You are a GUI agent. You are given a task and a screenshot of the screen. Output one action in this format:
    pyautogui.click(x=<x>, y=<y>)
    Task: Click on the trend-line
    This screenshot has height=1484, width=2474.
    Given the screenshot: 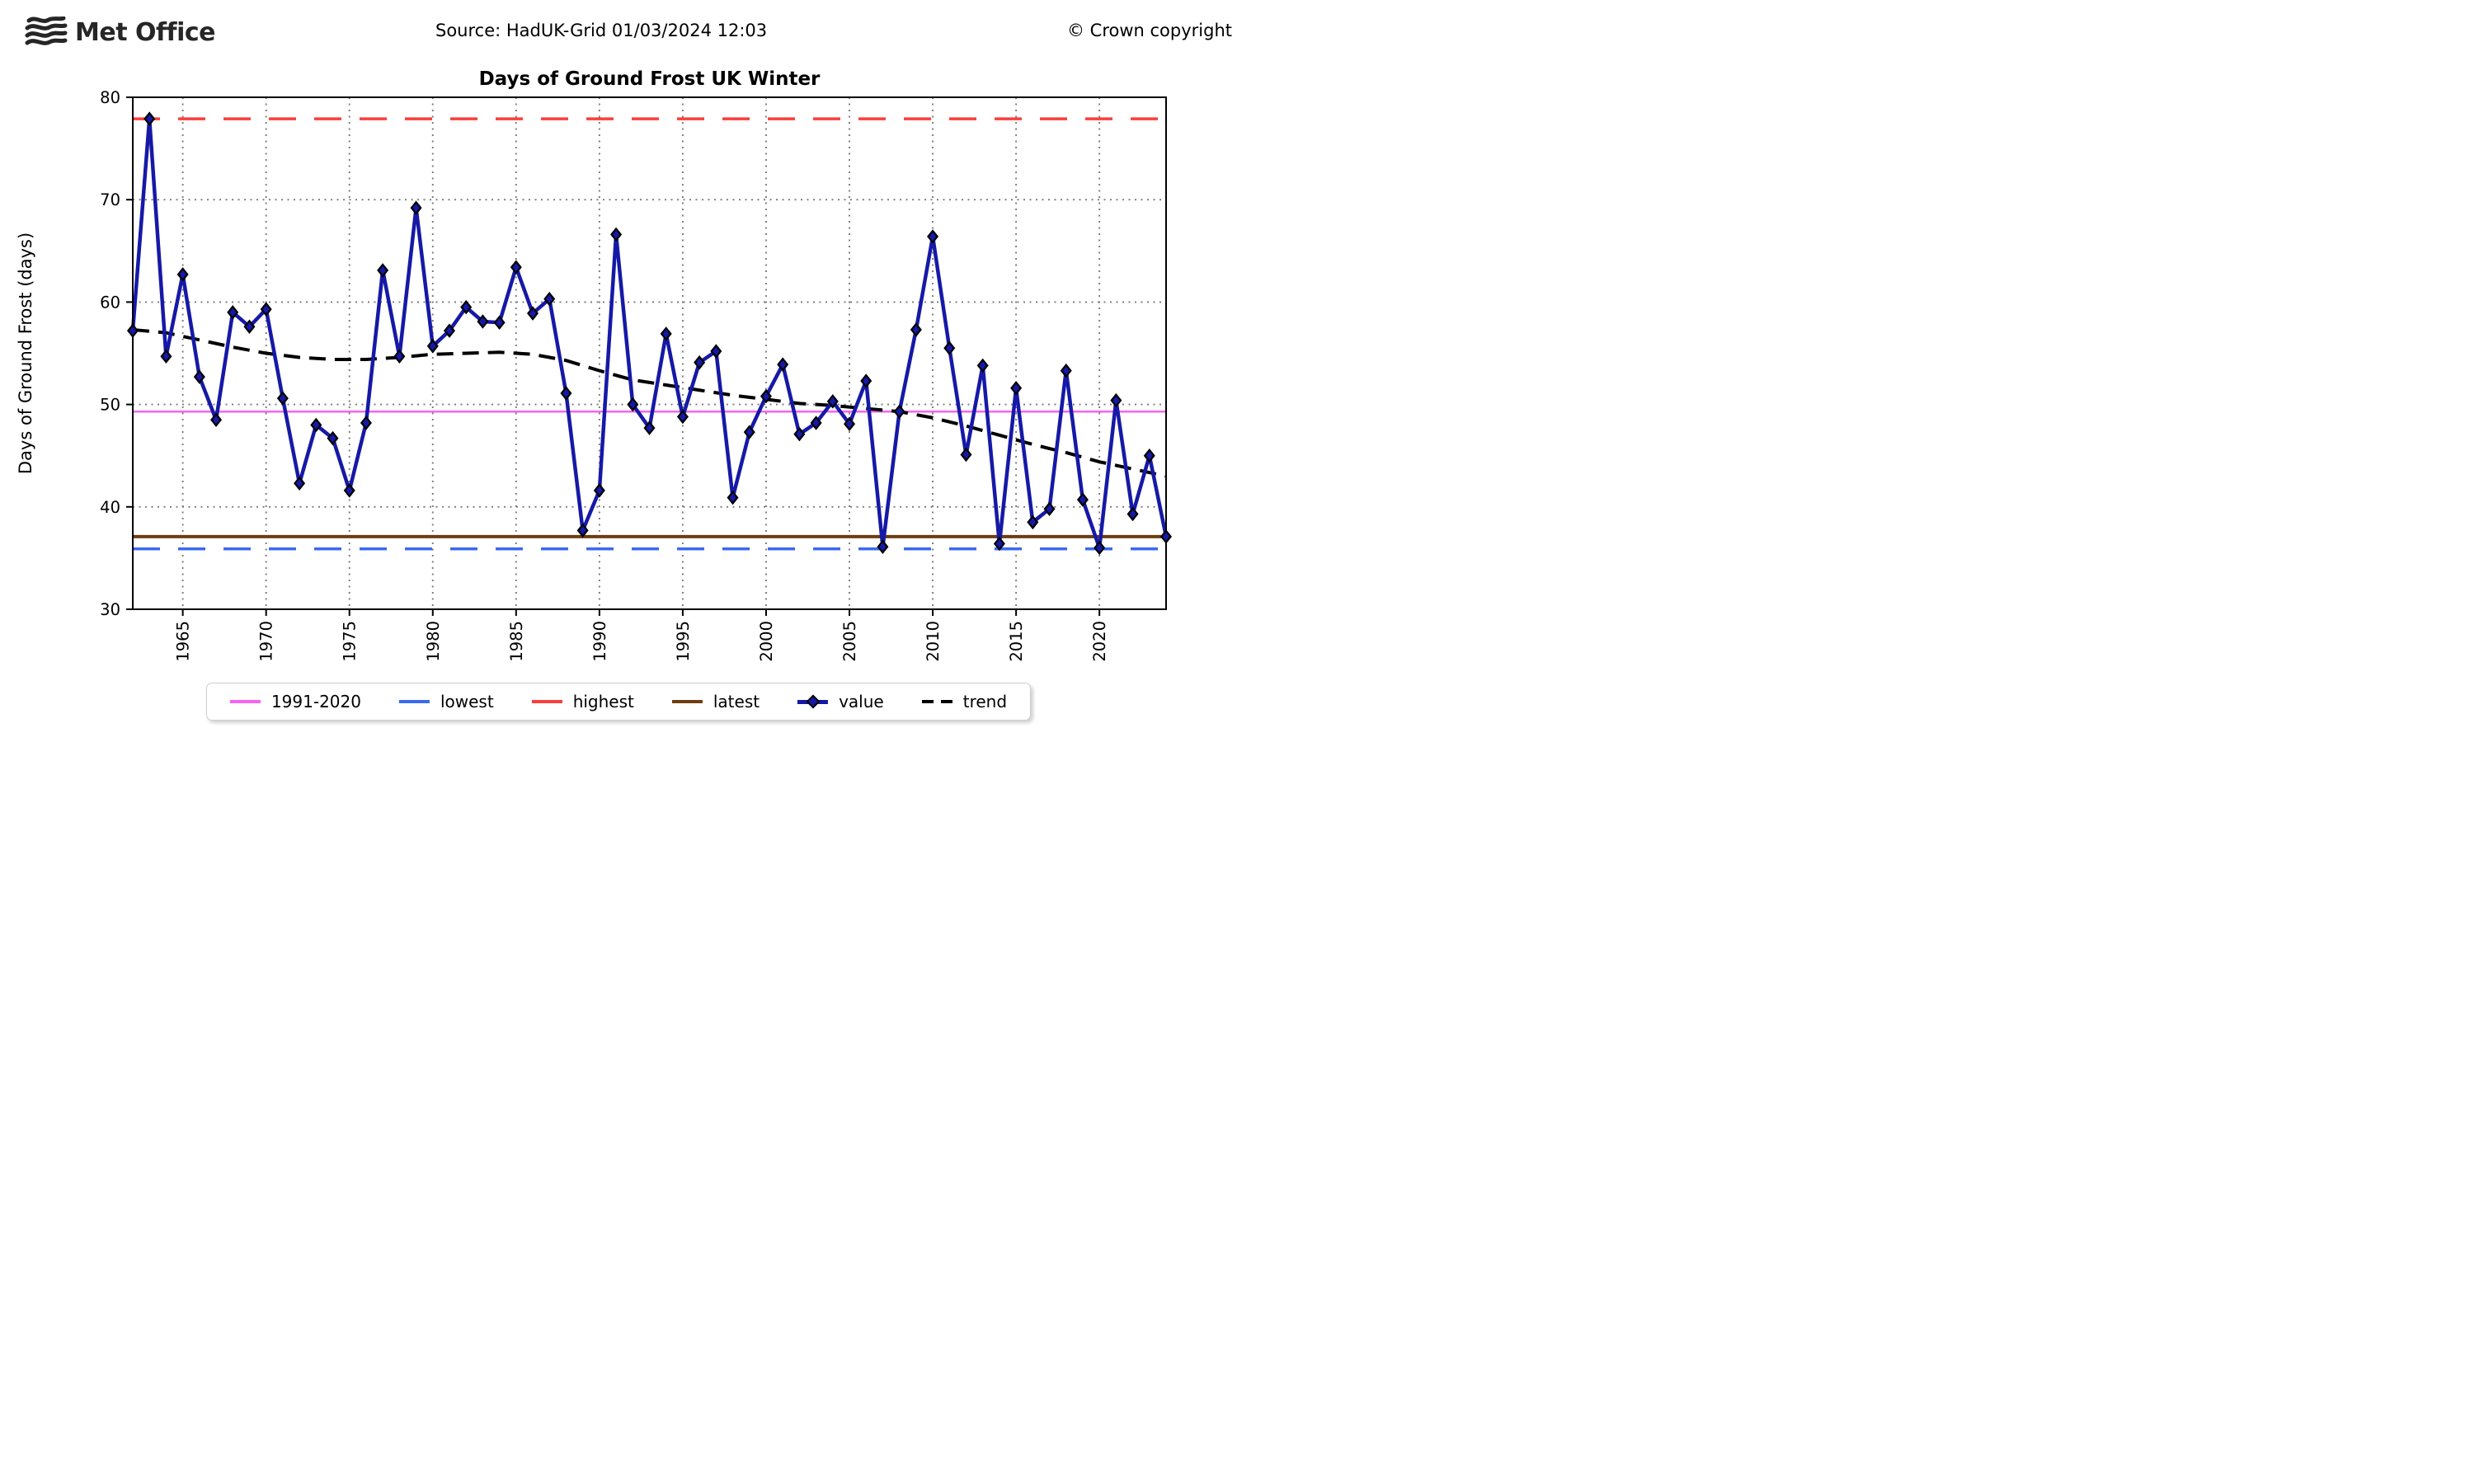 What is the action you would take?
    pyautogui.click(x=649, y=402)
    